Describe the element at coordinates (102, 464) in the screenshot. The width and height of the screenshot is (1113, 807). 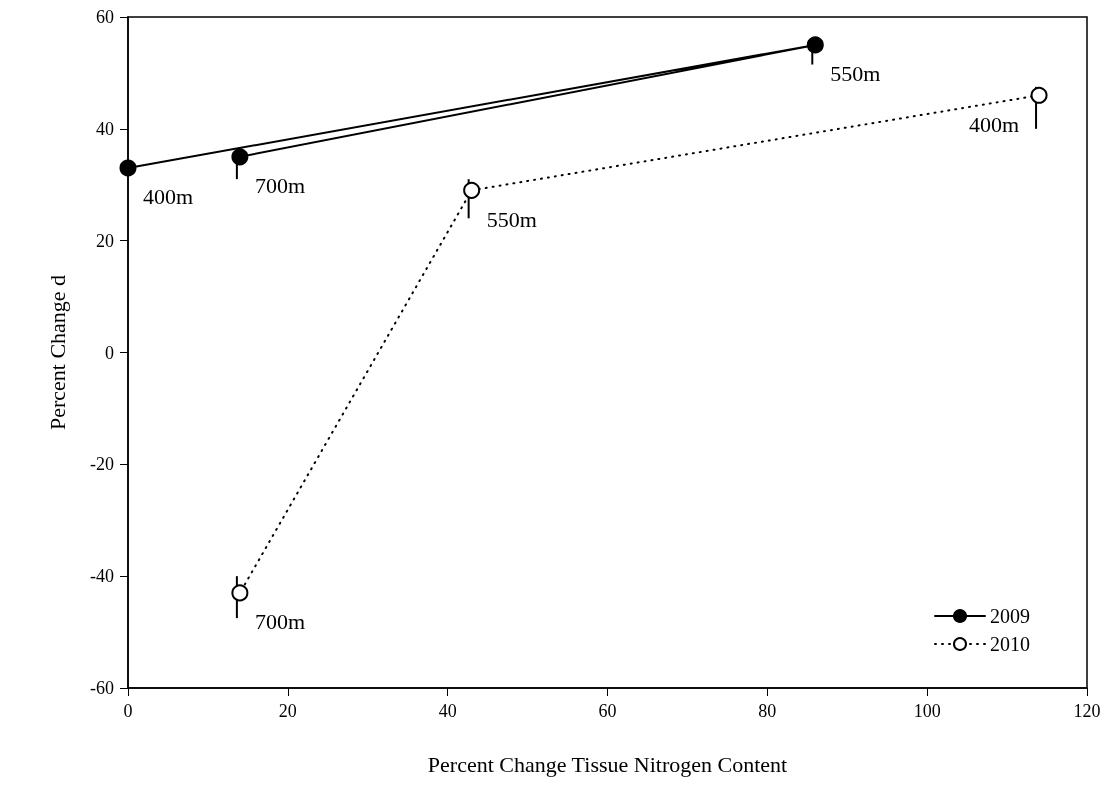
I see `y-tick-label: -20` at that location.